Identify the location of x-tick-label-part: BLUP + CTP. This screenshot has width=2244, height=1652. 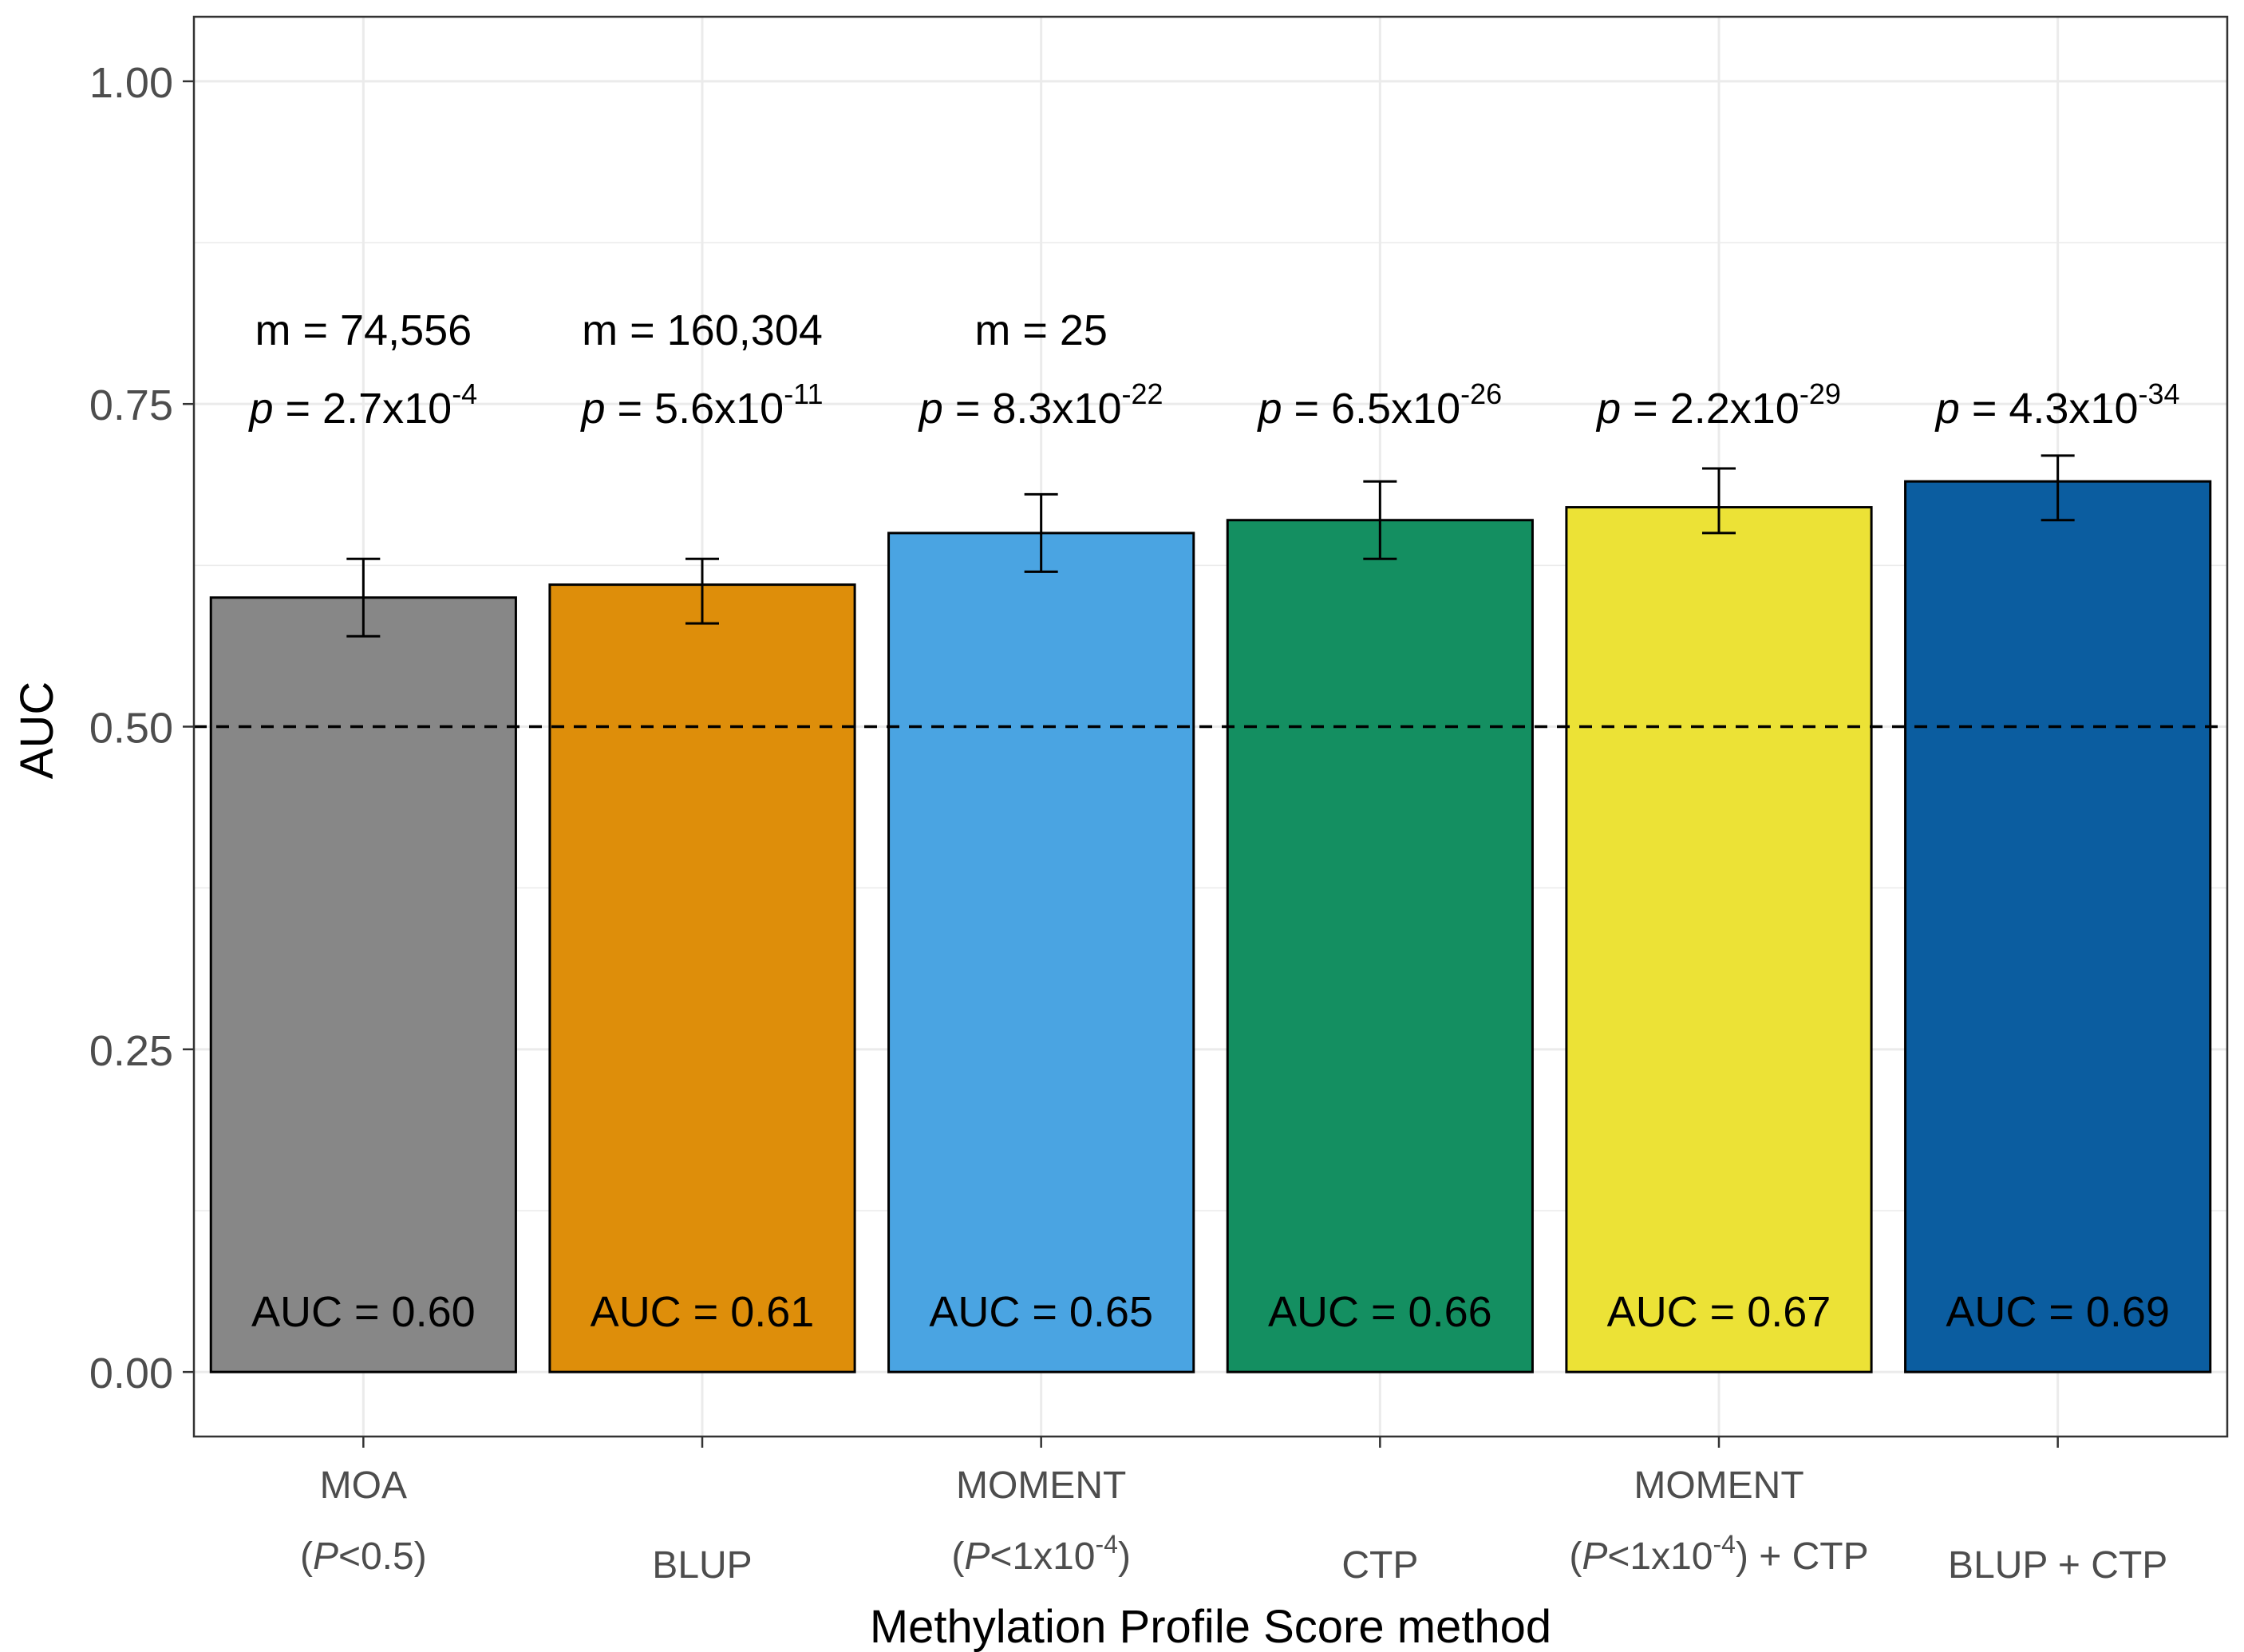
(2058, 1565).